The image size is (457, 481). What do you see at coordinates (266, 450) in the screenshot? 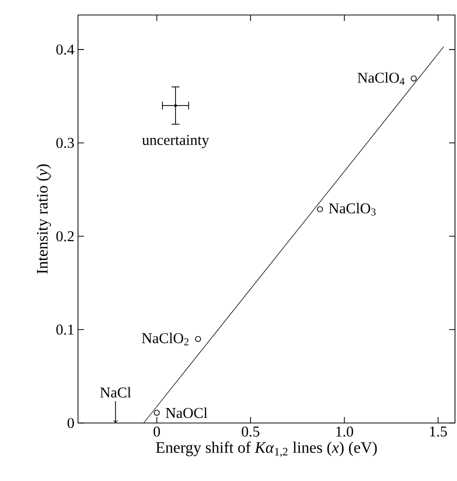
I see `x-axis-title: Energy shift of Kα$_{1,2}$ lines (x) (eV)` at bounding box center [266, 450].